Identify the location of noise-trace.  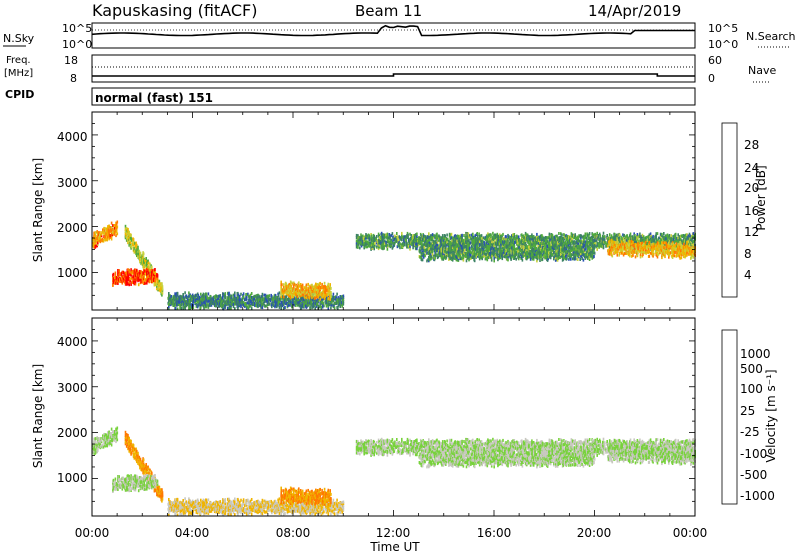
(393, 31).